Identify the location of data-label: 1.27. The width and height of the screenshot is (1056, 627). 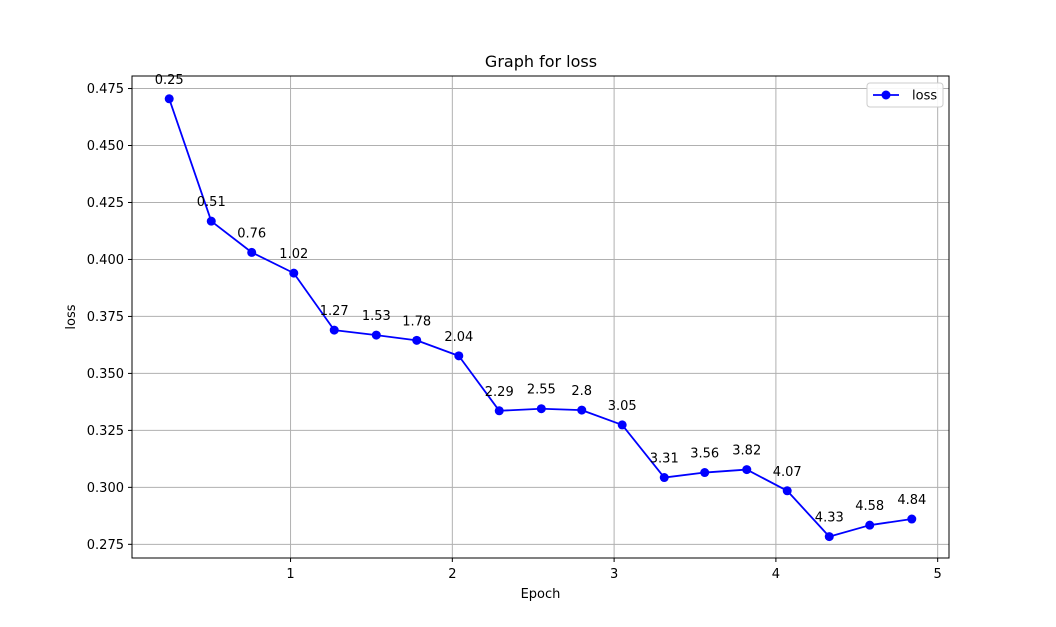
(334, 311).